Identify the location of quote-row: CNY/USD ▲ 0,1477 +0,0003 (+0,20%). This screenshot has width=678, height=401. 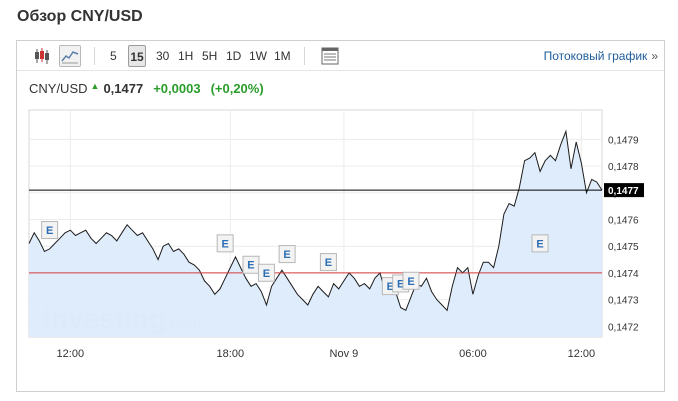
(146, 90).